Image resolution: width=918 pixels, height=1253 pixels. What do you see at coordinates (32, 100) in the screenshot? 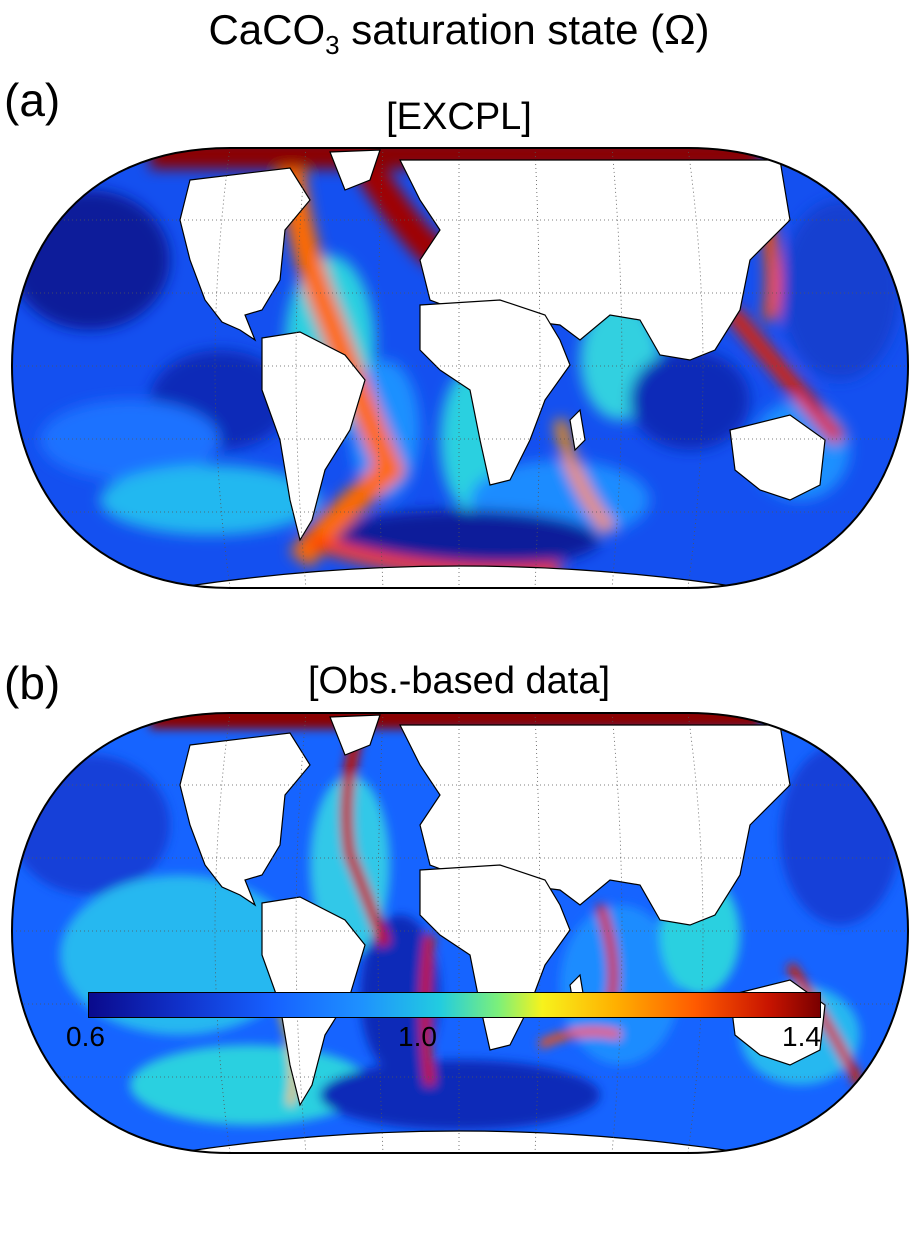
I see `panel-a-label: (a)` at bounding box center [32, 100].